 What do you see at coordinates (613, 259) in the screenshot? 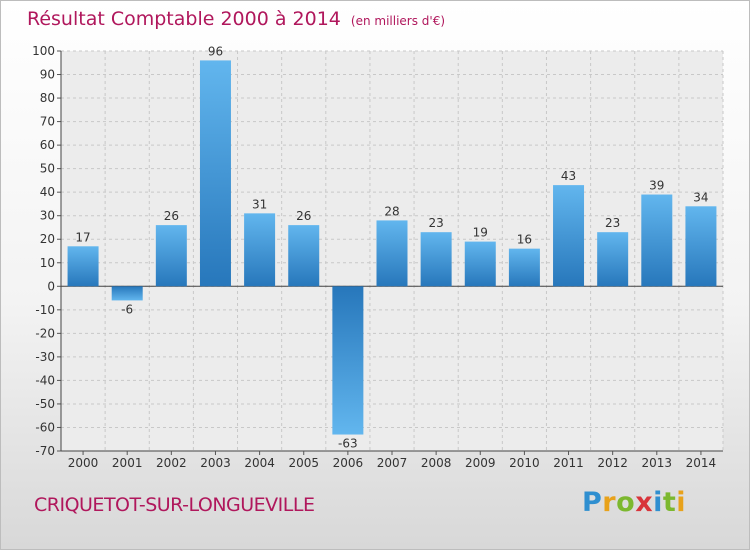
I see `bar-2012` at bounding box center [613, 259].